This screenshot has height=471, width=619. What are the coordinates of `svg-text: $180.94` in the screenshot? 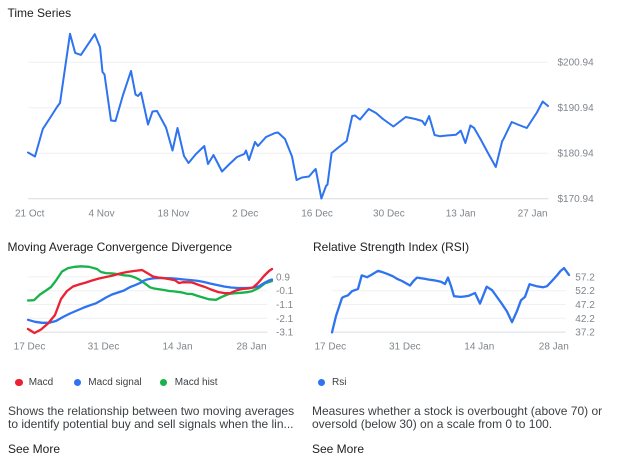 It's located at (576, 154).